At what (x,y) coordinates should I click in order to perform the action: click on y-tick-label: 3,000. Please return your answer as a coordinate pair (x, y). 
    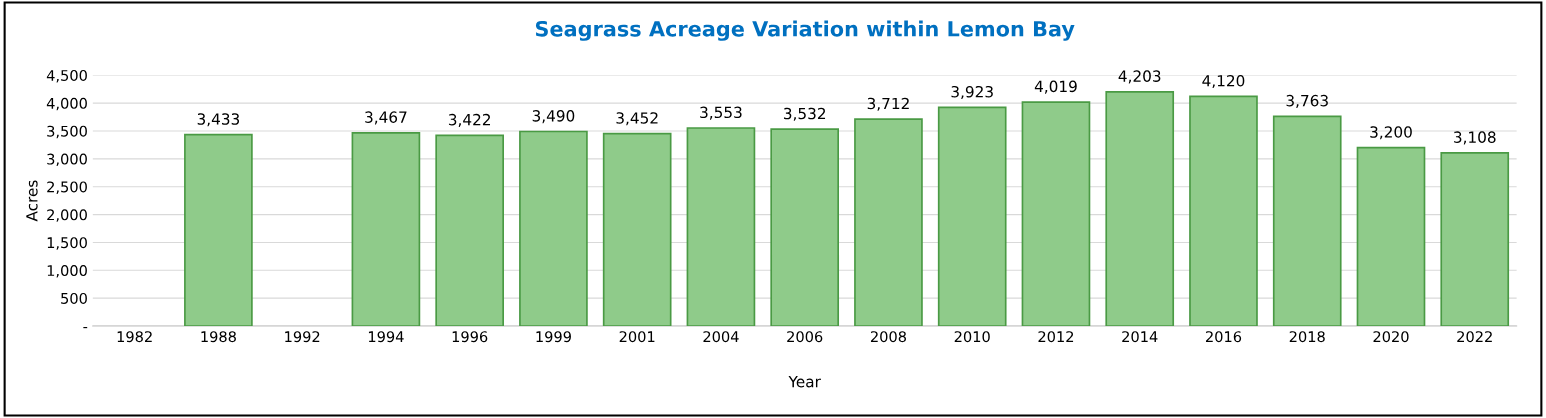
    Looking at the image, I should click on (67, 160).